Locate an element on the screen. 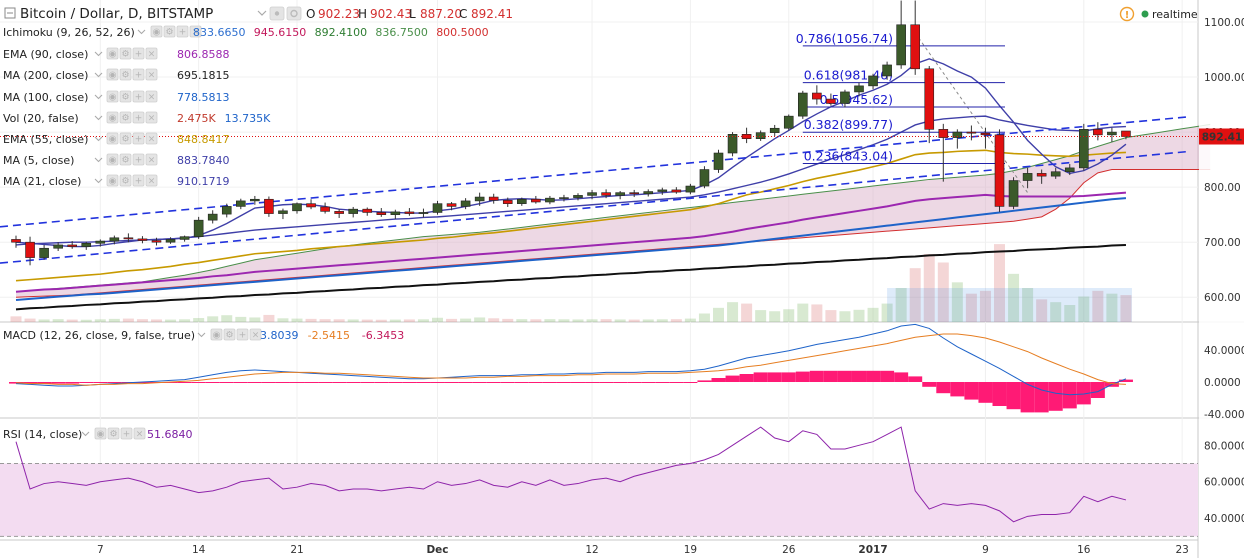  settings-icon-glyph: ⚙ is located at coordinates (125, 119).